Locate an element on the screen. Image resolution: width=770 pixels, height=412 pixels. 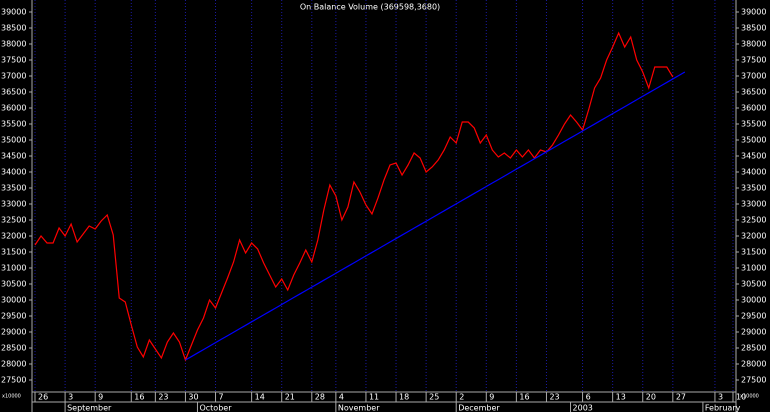
x-tick-label: 7 is located at coordinates (221, 397).